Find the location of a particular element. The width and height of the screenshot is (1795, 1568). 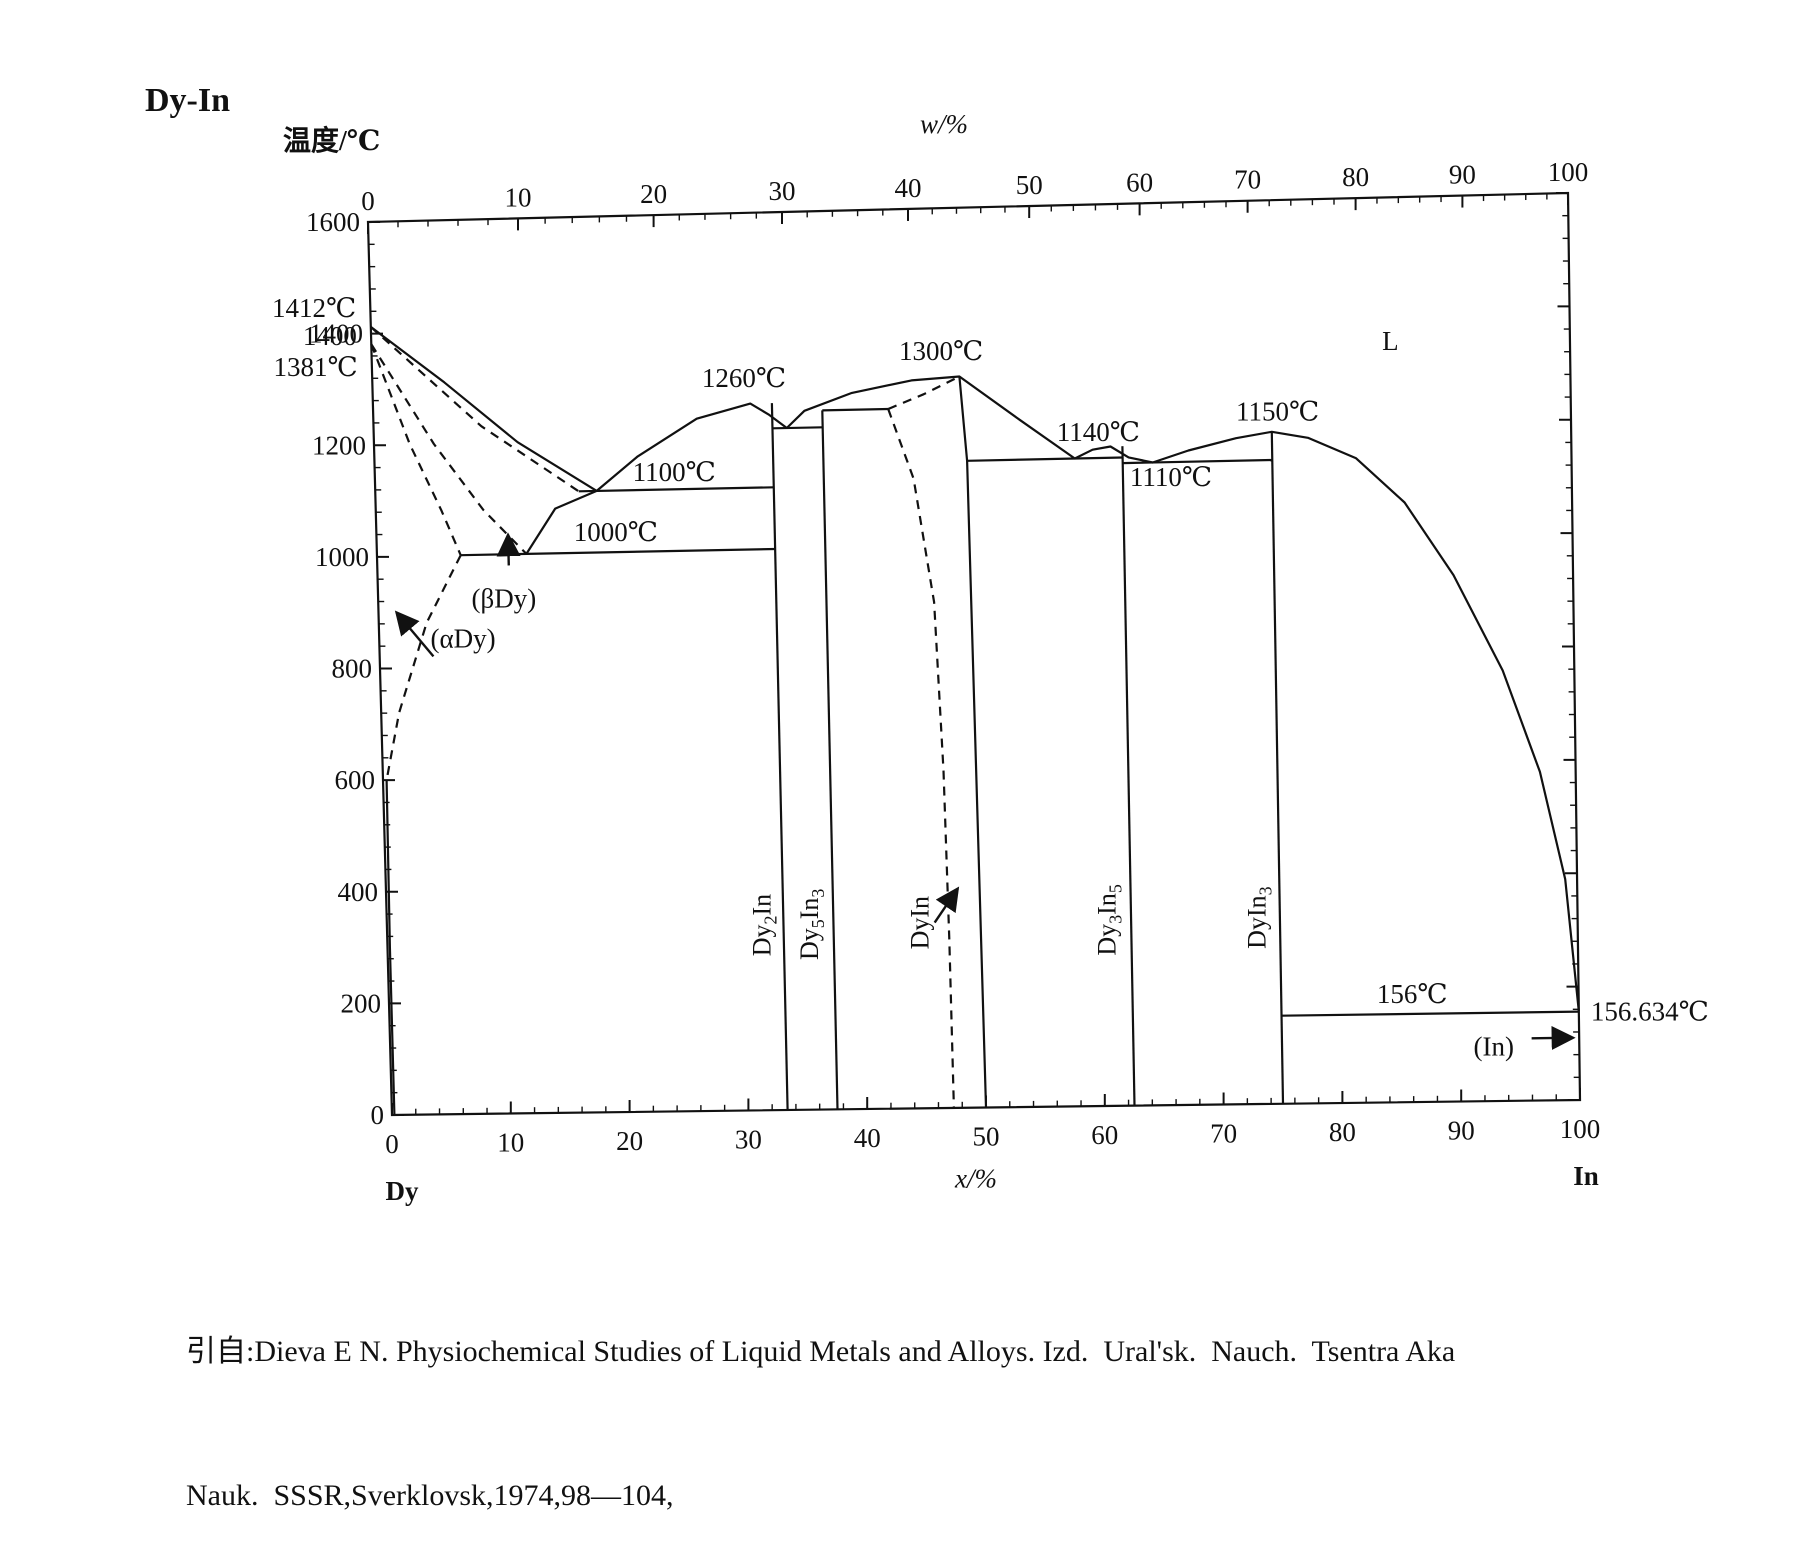

citation-line-2: Nauk. SSSR,Sverklovsk,1974,98—104, is located at coordinates (430, 1495).